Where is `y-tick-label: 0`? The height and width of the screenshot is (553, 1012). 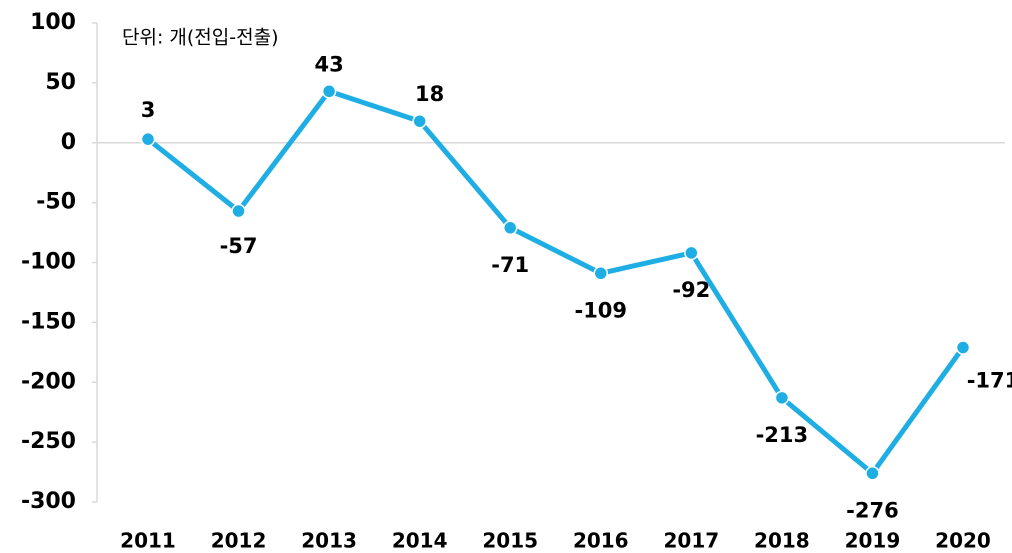 y-tick-label: 0 is located at coordinates (68, 142).